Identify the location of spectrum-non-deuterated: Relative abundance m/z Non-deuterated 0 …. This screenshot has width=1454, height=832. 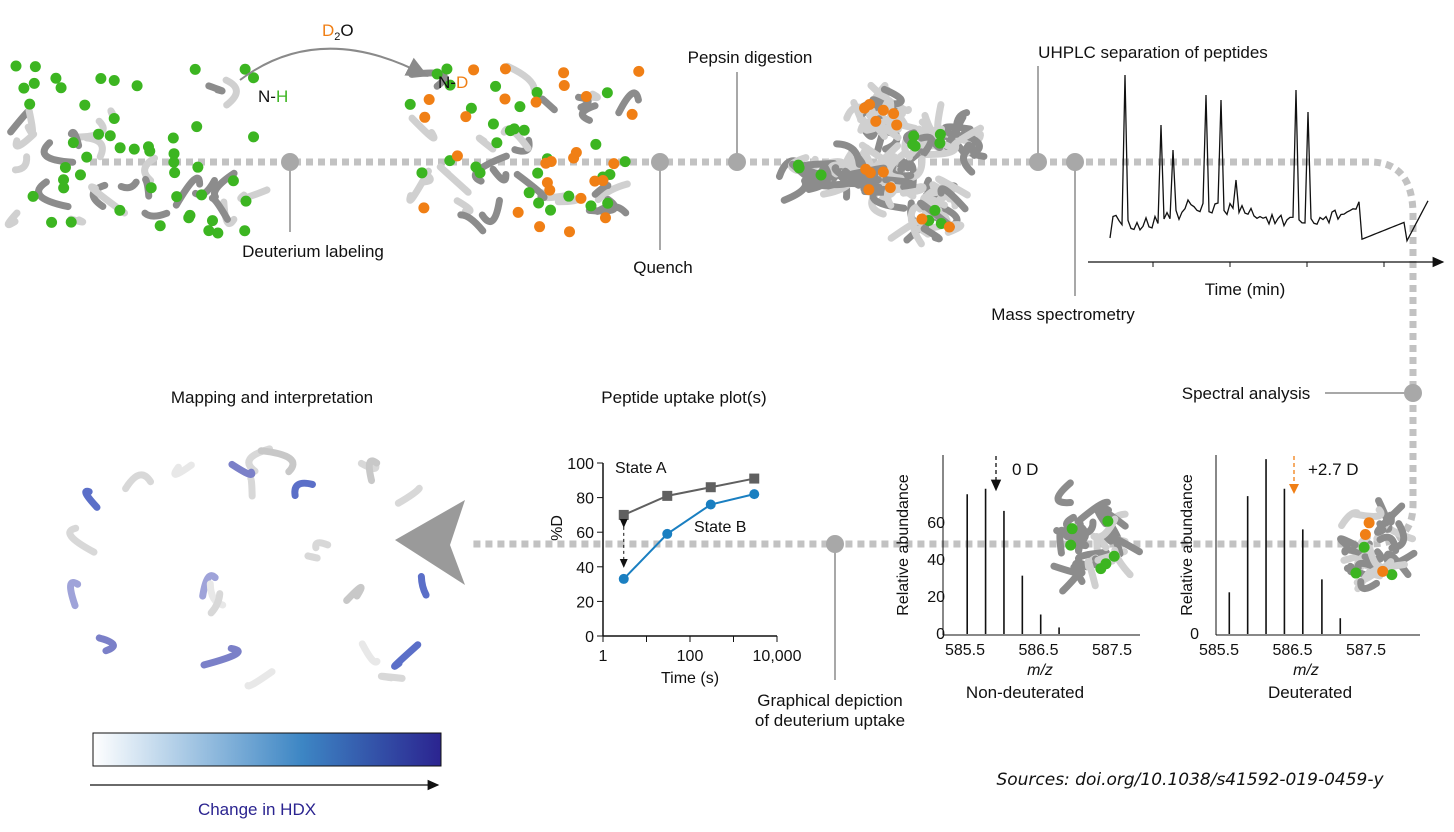
(1017, 578).